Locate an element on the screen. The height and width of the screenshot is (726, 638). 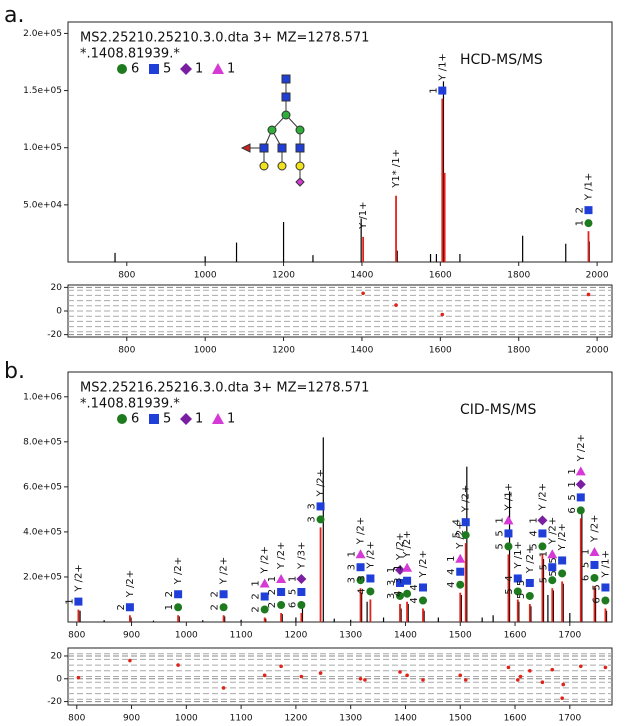
legend-label: 1 is located at coordinates (231, 419).